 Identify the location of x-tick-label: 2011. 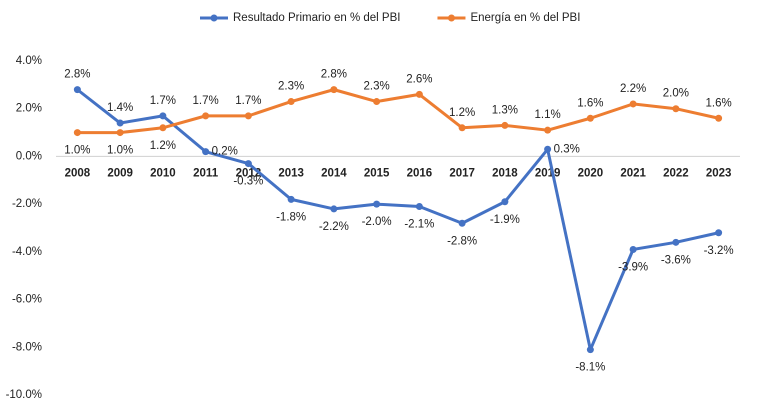
(206, 173).